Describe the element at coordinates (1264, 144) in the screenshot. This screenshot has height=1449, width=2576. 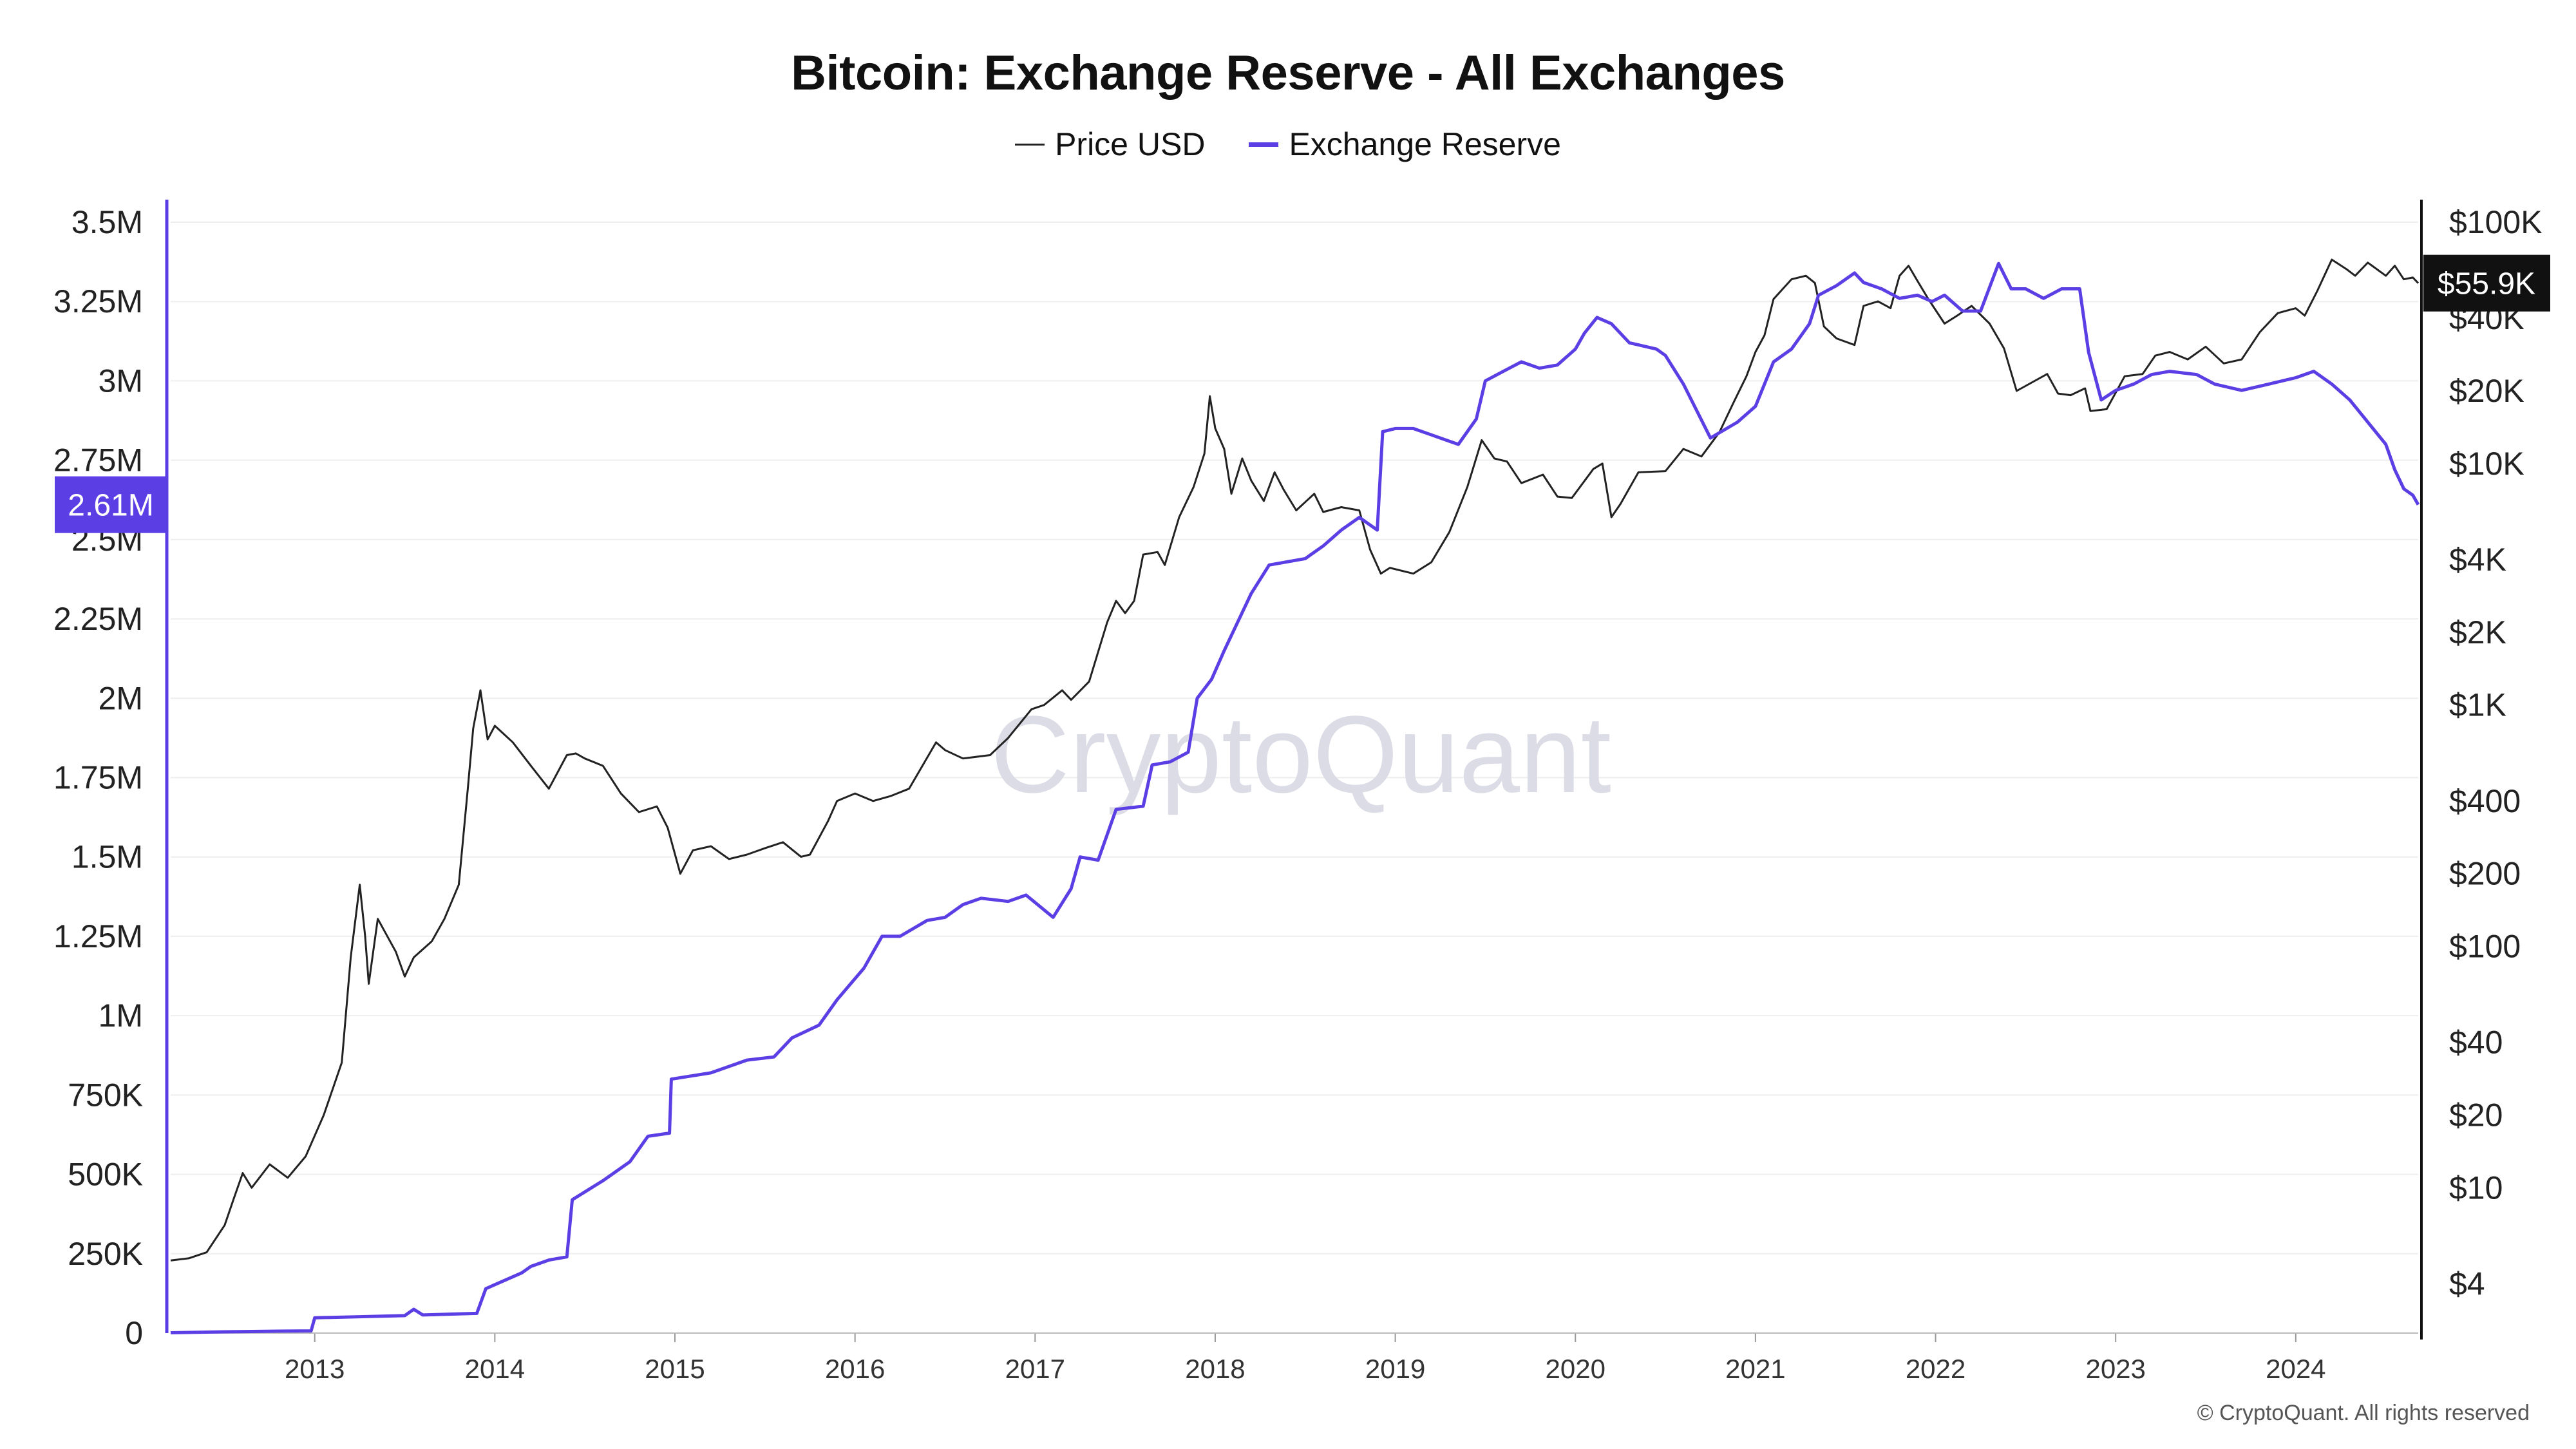
I see `legend-swatch-reserve` at that location.